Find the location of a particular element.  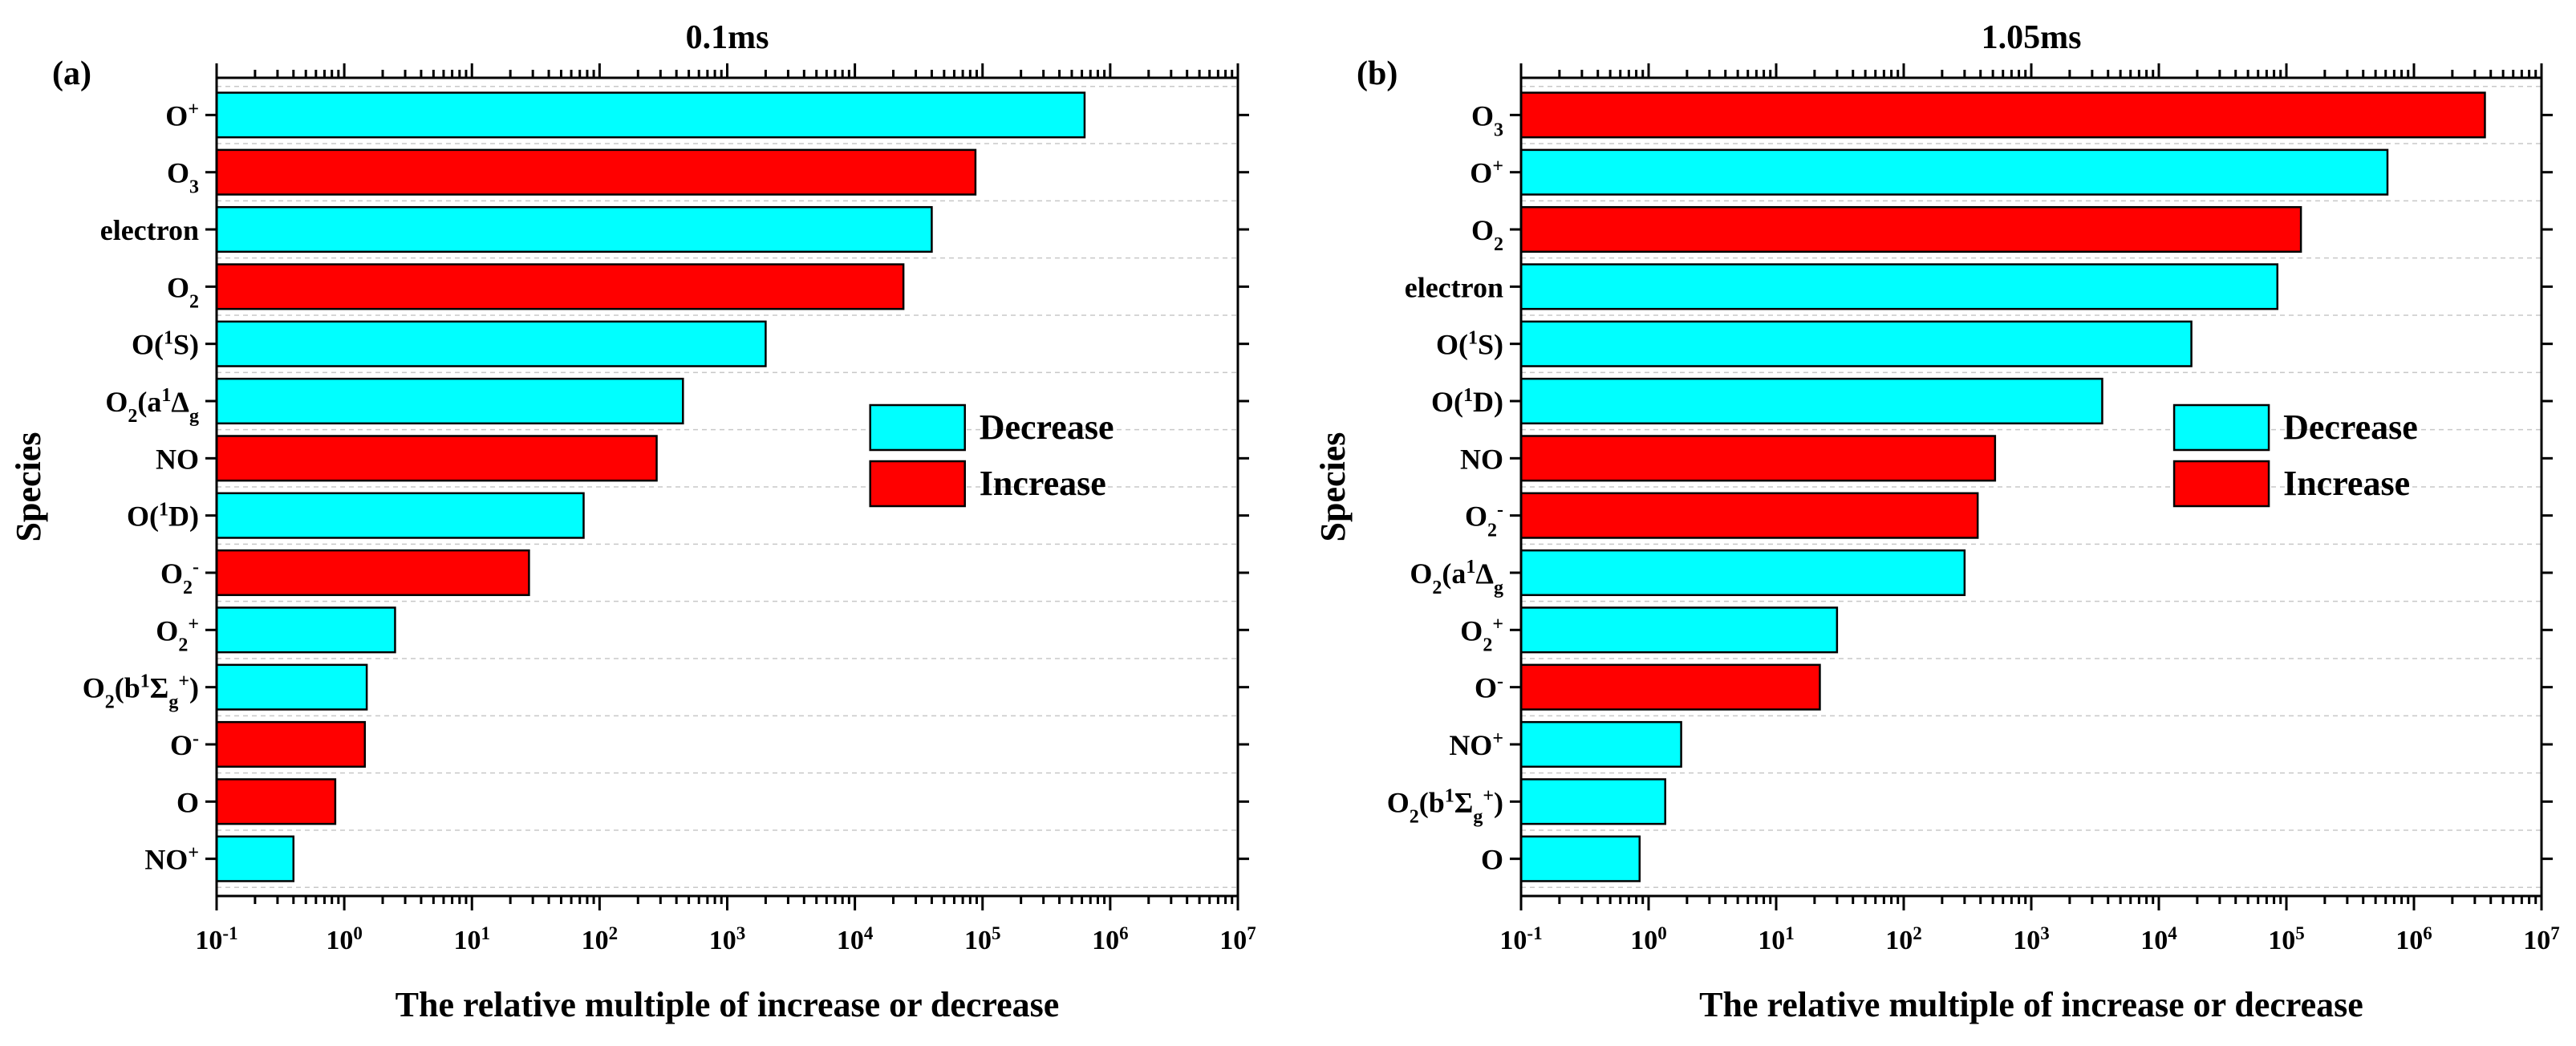

chart-title: 1.05ms is located at coordinates (2032, 37).